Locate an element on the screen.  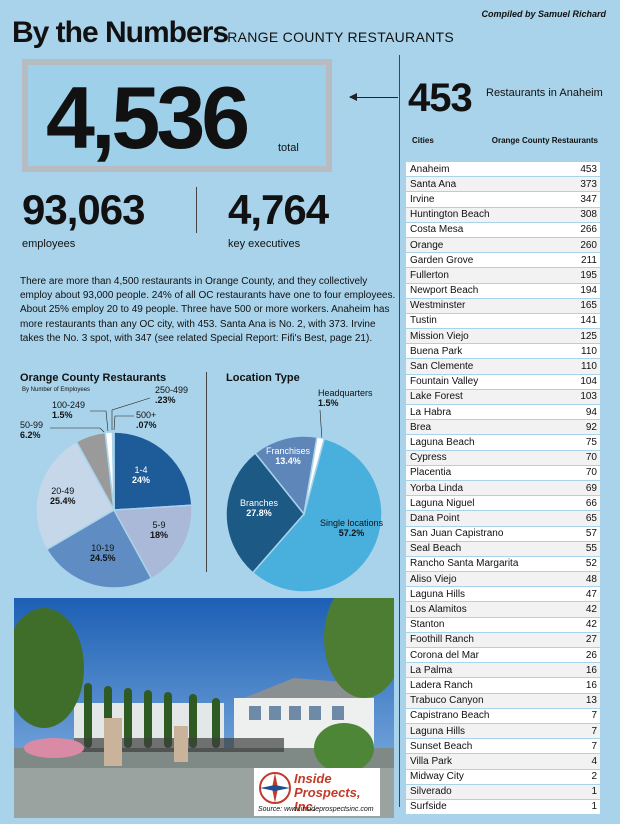
pie1-label-1-4: 1-4 24% is located at coordinates (141, 475).